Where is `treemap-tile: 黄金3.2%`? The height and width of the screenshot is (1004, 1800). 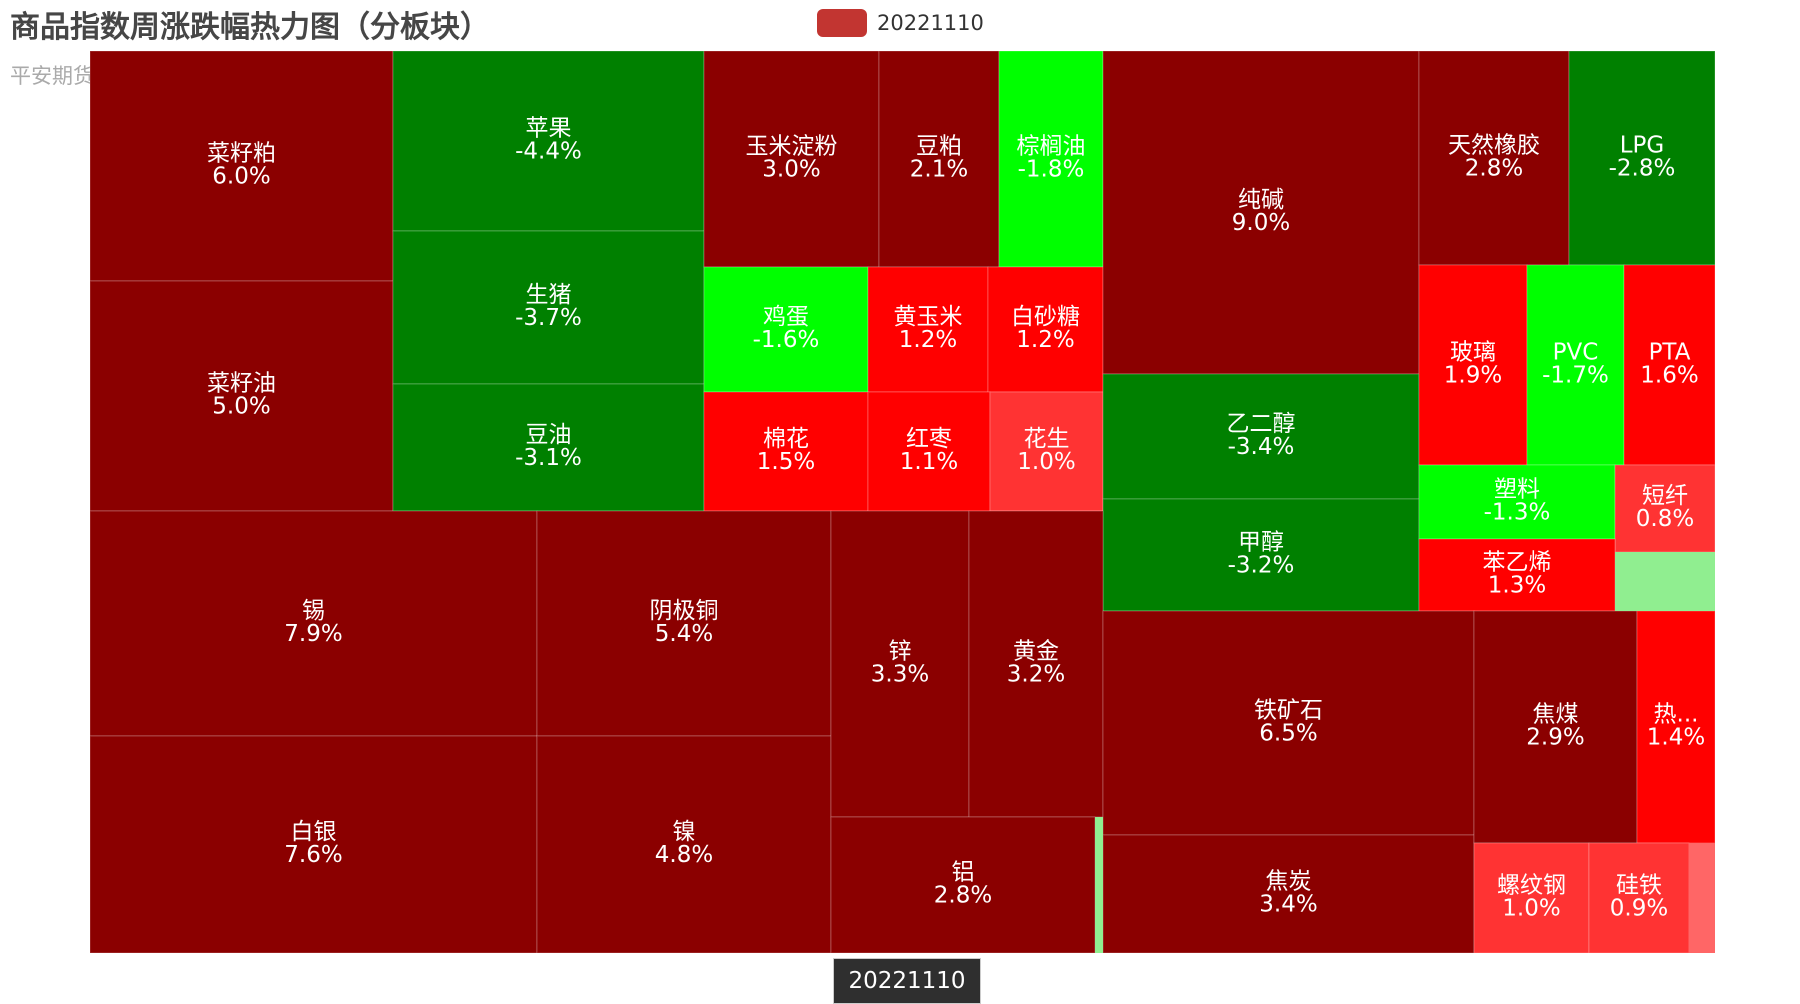 treemap-tile: 黄金3.2% is located at coordinates (1036, 664).